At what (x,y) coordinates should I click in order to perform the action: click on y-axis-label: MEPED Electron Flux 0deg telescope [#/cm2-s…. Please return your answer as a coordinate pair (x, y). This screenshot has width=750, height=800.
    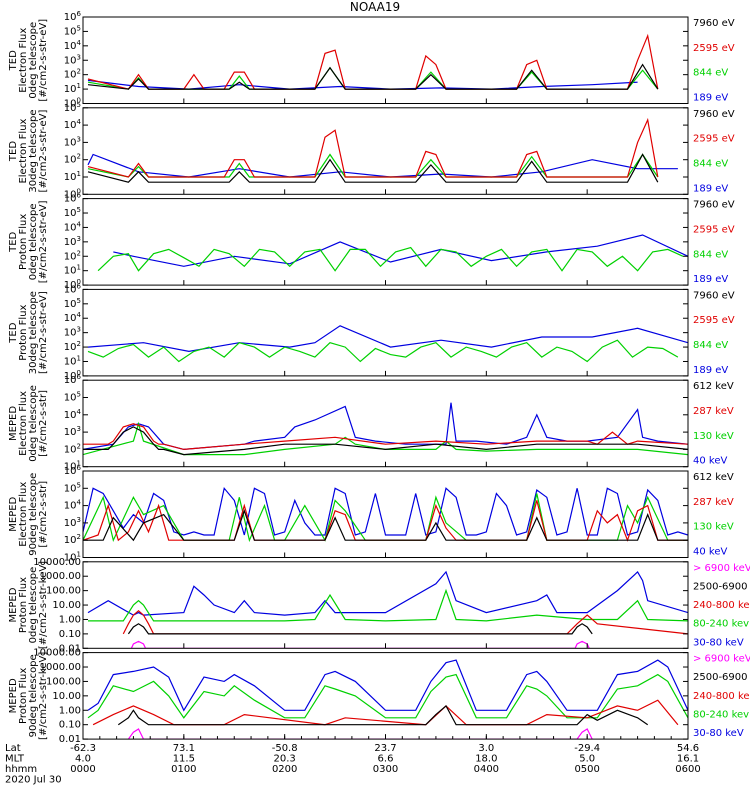
    Looking at the image, I should click on (28, 423).